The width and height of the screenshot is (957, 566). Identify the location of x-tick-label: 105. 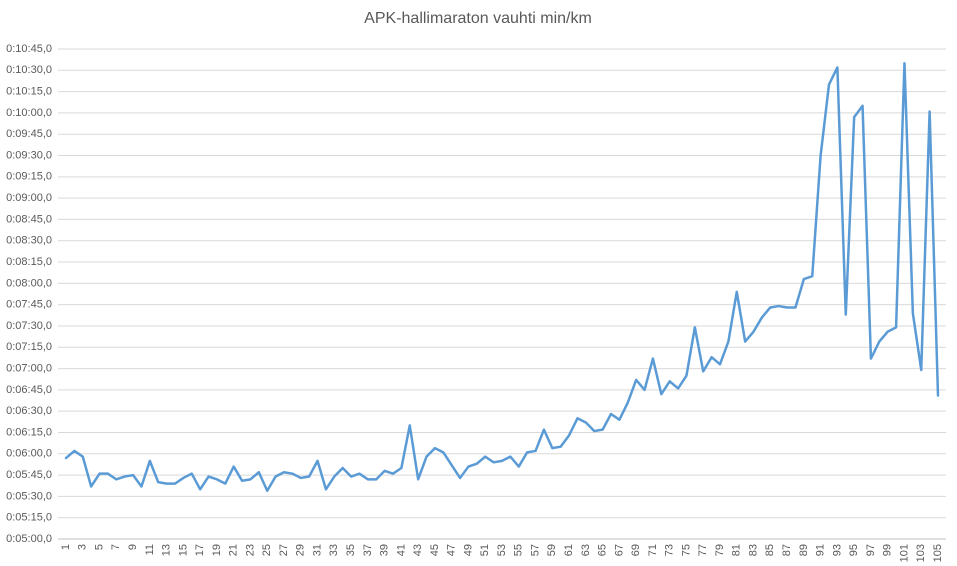
(938, 553).